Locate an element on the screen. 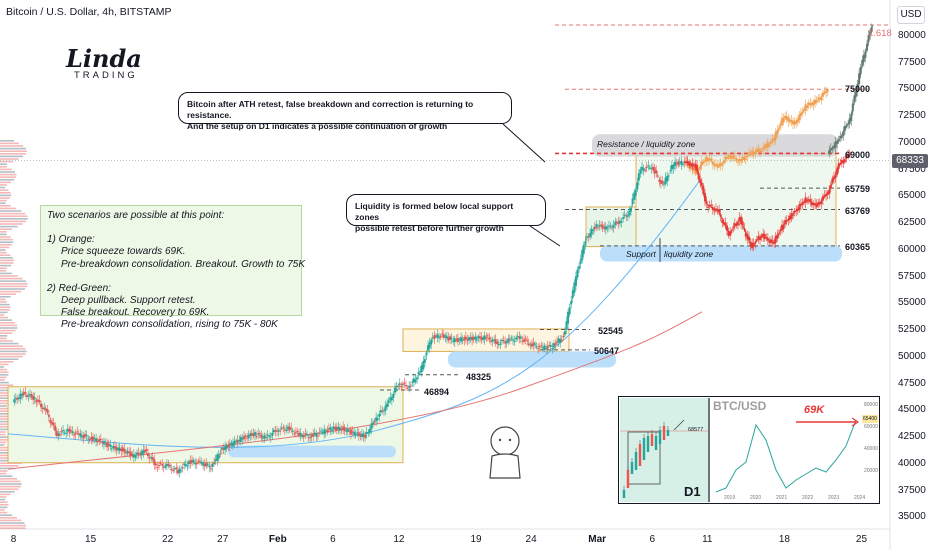  currency-button: USD is located at coordinates (911, 15).